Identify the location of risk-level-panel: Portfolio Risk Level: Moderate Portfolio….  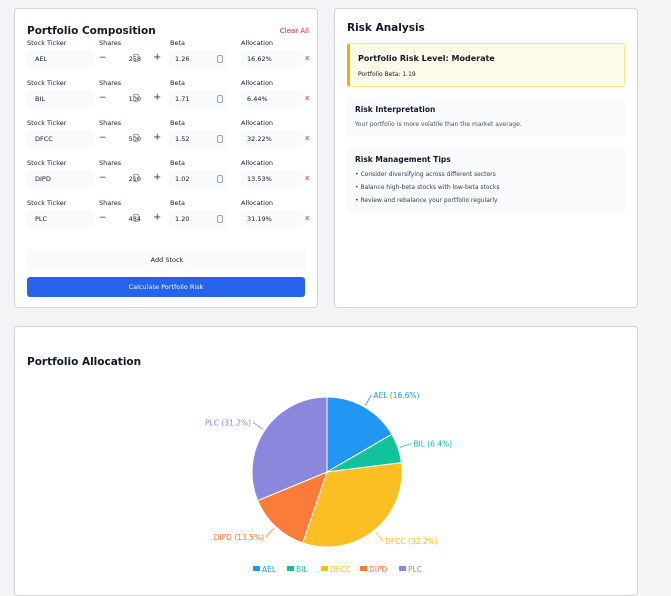
(486, 65).